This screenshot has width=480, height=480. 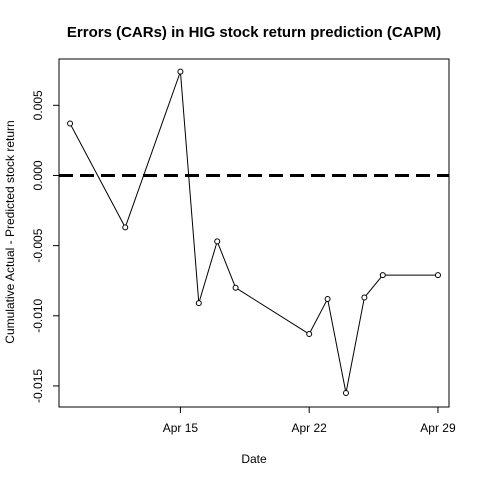 What do you see at coordinates (181, 428) in the screenshot?
I see `x-tick-label: Apr 15` at bounding box center [181, 428].